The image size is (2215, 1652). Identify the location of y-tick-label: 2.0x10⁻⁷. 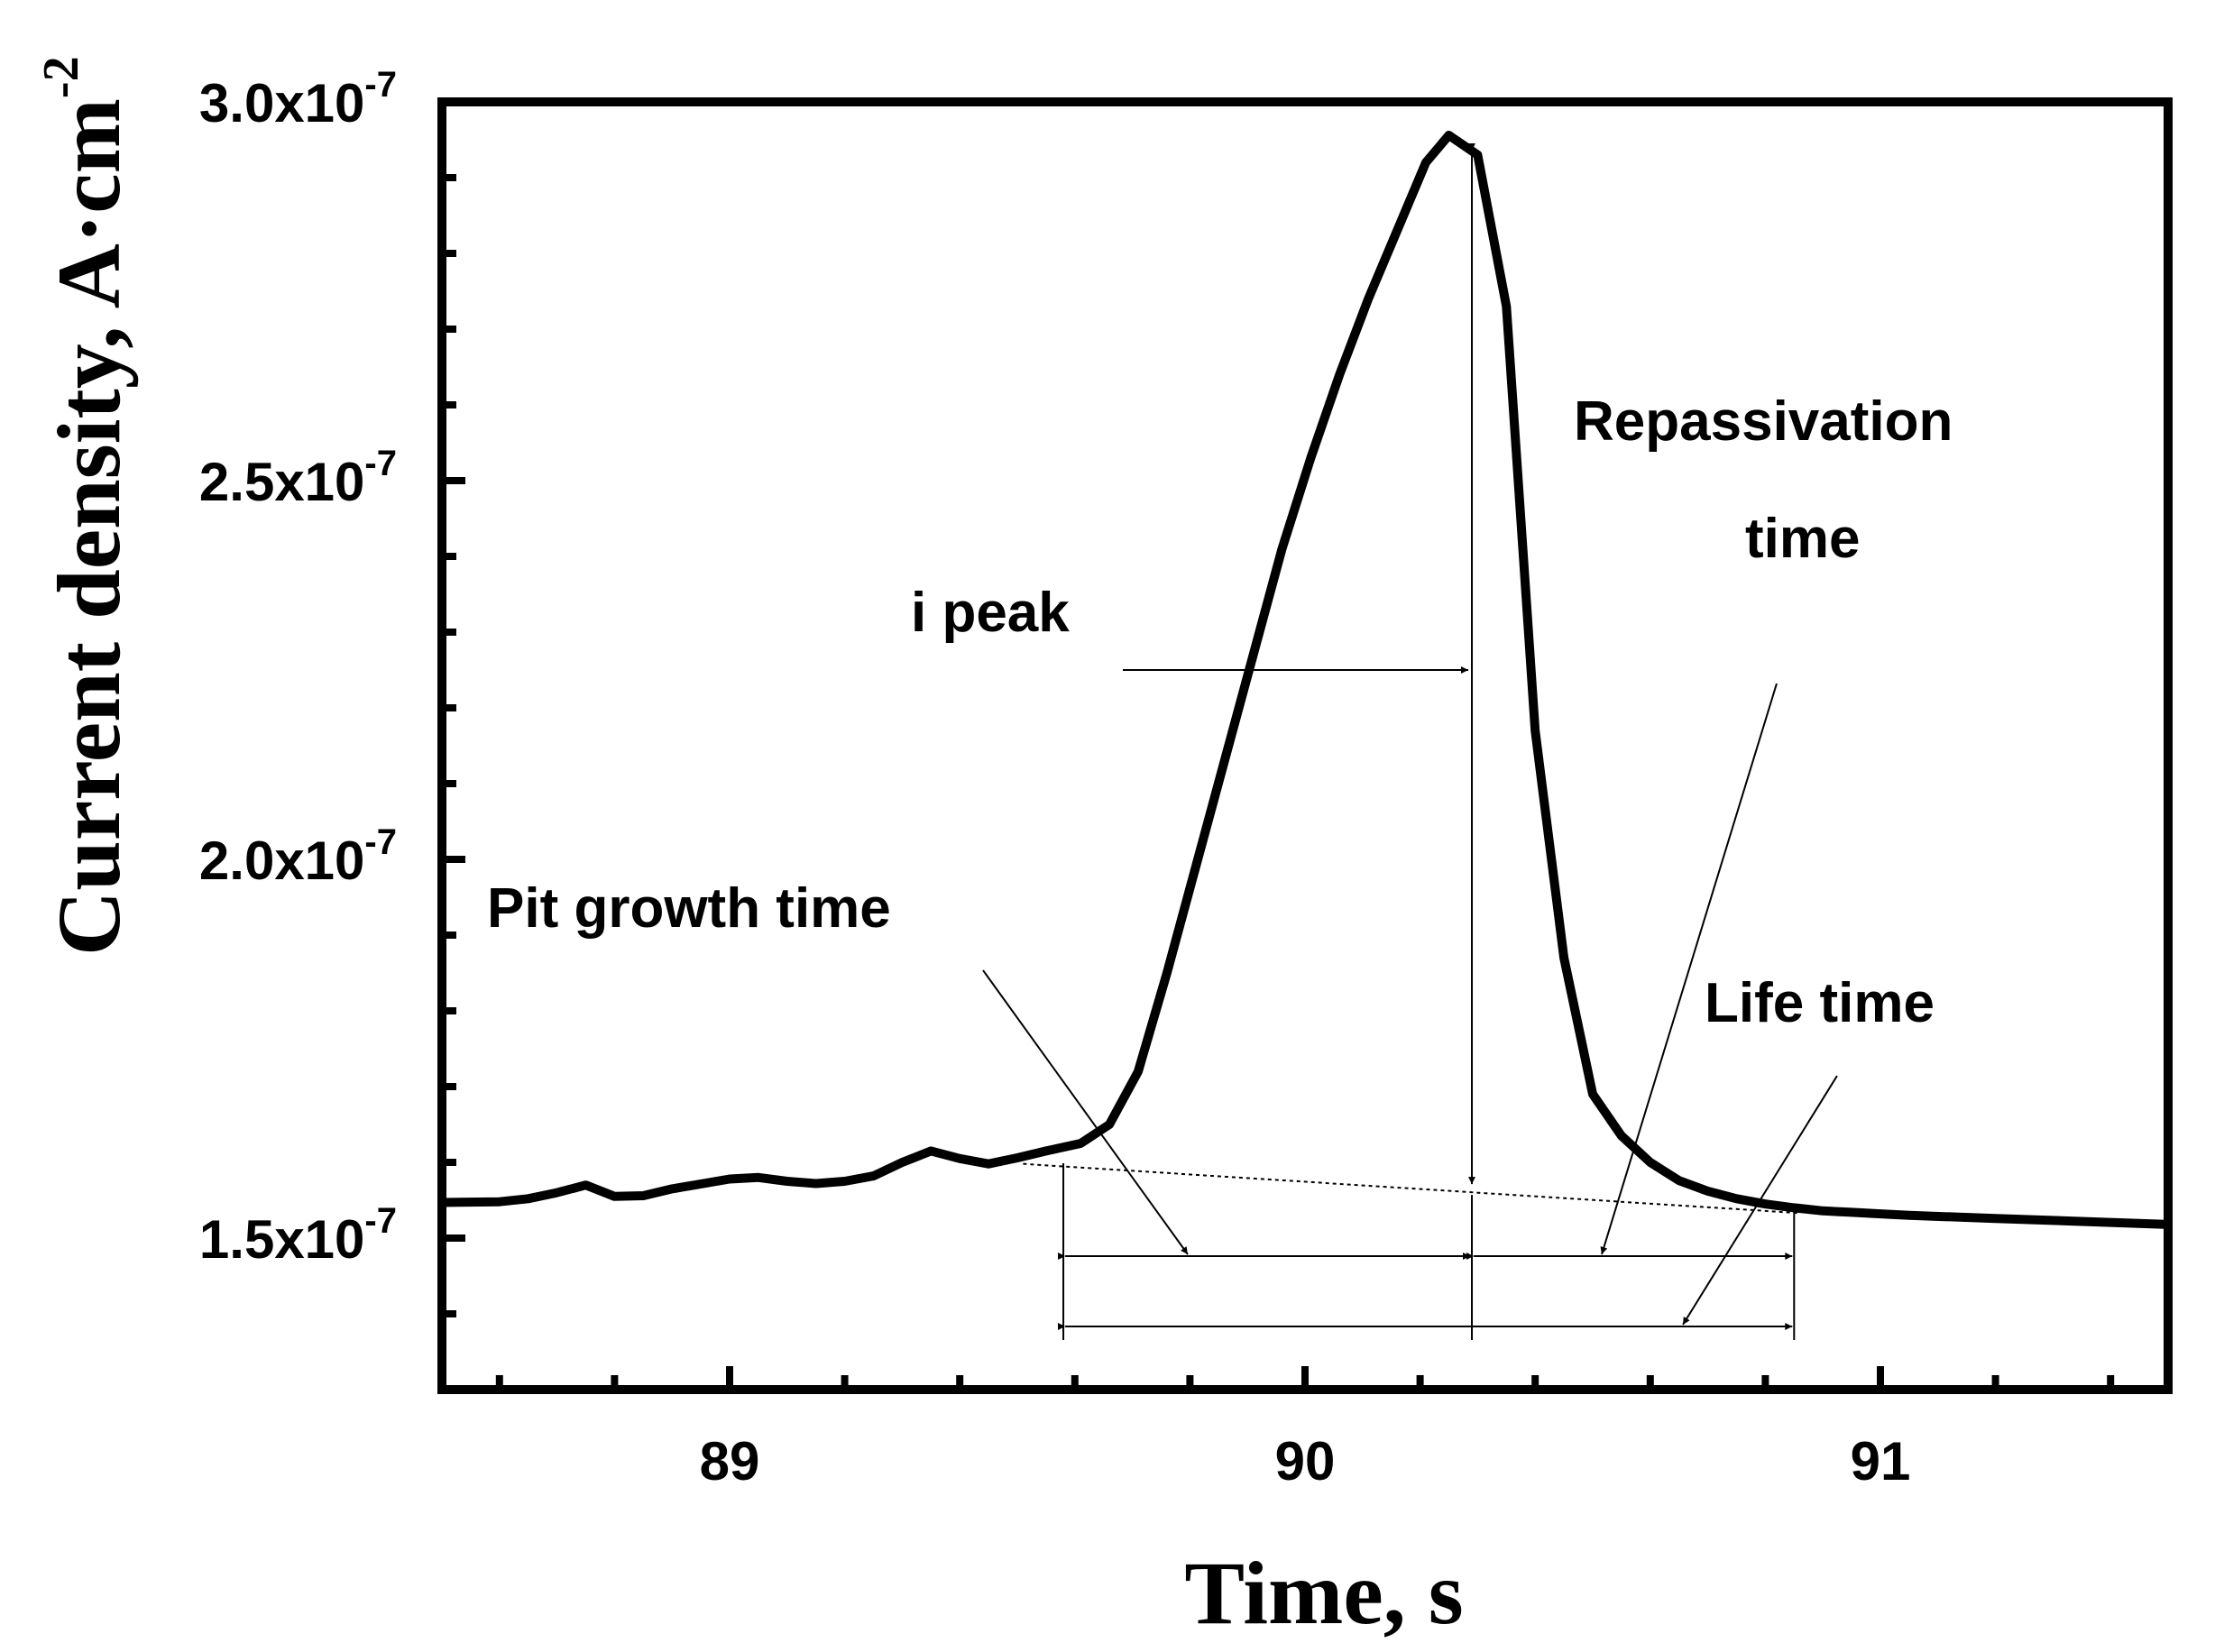
(298, 856).